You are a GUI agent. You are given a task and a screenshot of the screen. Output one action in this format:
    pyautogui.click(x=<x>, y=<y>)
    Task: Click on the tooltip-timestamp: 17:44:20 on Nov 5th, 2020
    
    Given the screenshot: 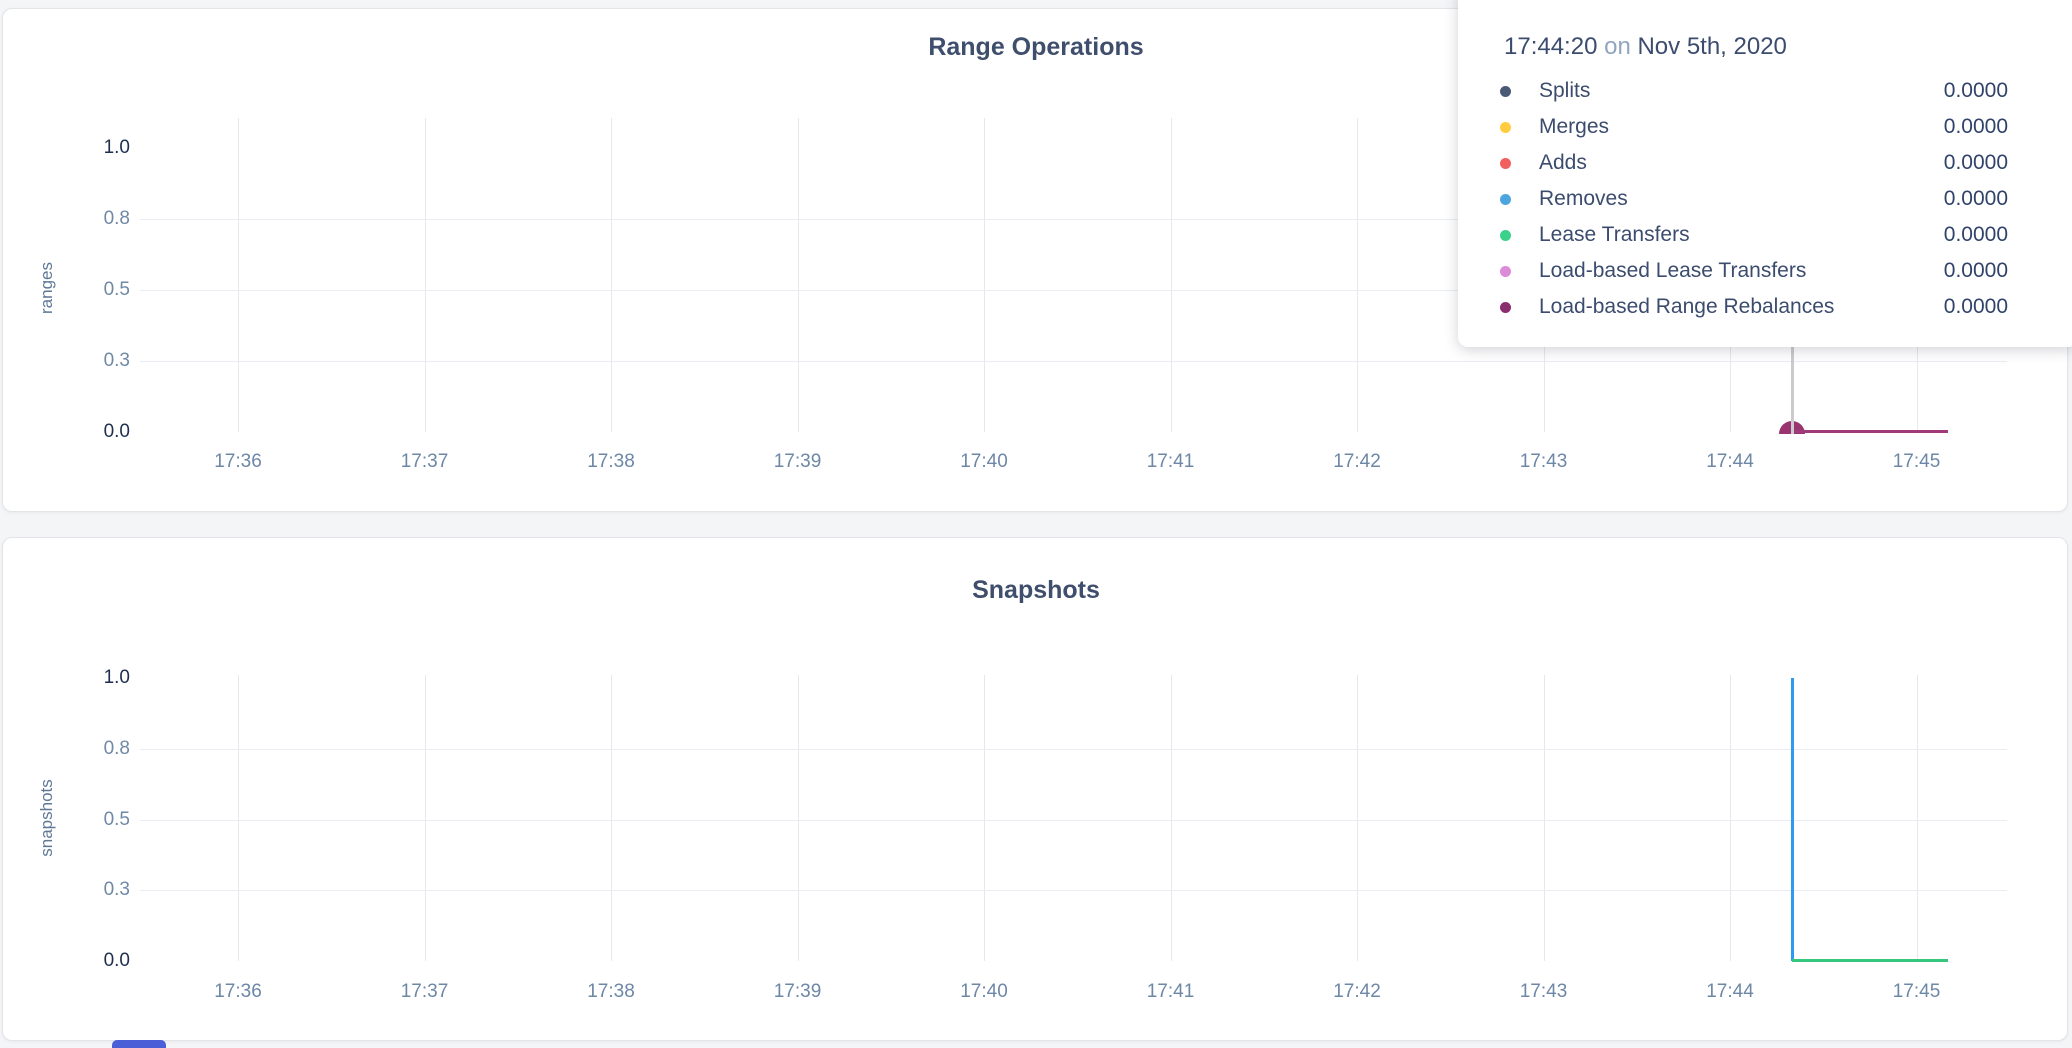 What is the action you would take?
    pyautogui.click(x=1756, y=47)
    